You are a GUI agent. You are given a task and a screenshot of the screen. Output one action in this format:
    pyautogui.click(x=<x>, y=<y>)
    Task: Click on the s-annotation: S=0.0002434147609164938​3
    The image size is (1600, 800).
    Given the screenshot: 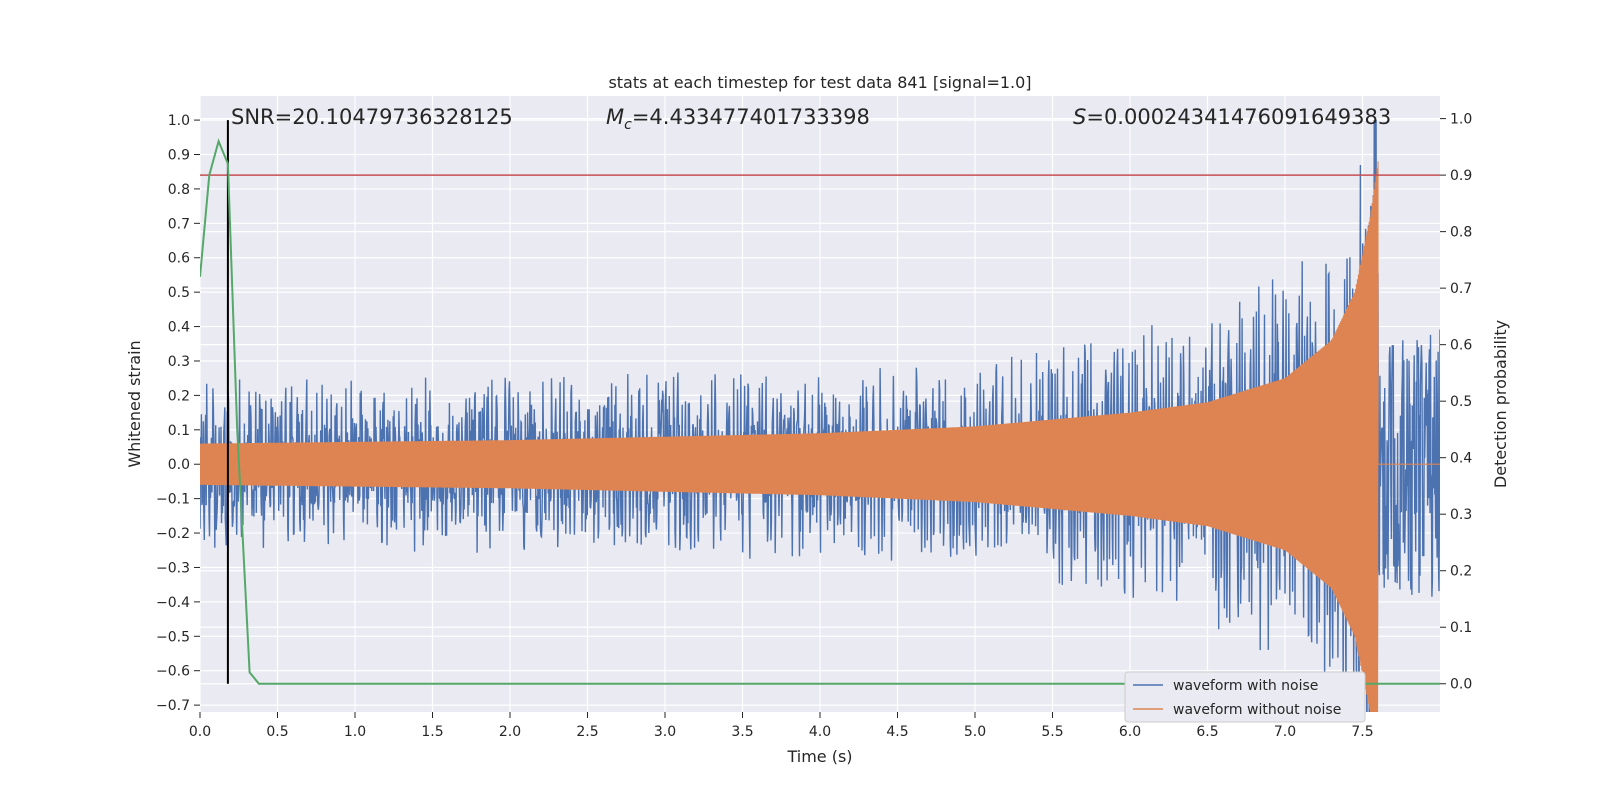 What is the action you would take?
    pyautogui.click(x=1232, y=117)
    